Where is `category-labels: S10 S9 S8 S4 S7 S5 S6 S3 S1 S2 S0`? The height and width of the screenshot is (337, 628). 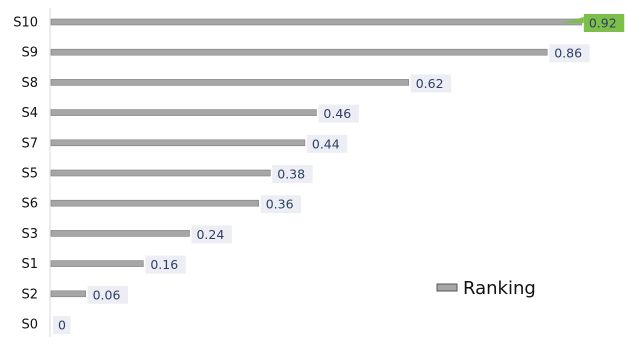
category-labels: S10 S9 S8 S4 S7 S5 S6 S3 S1 S2 S0 is located at coordinates (25, 174).